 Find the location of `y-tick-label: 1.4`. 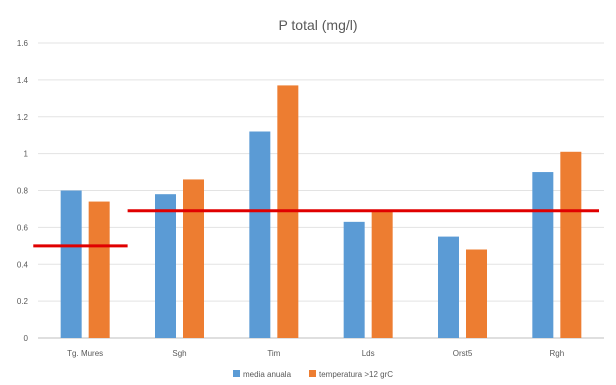

y-tick-label: 1.4 is located at coordinates (23, 80).